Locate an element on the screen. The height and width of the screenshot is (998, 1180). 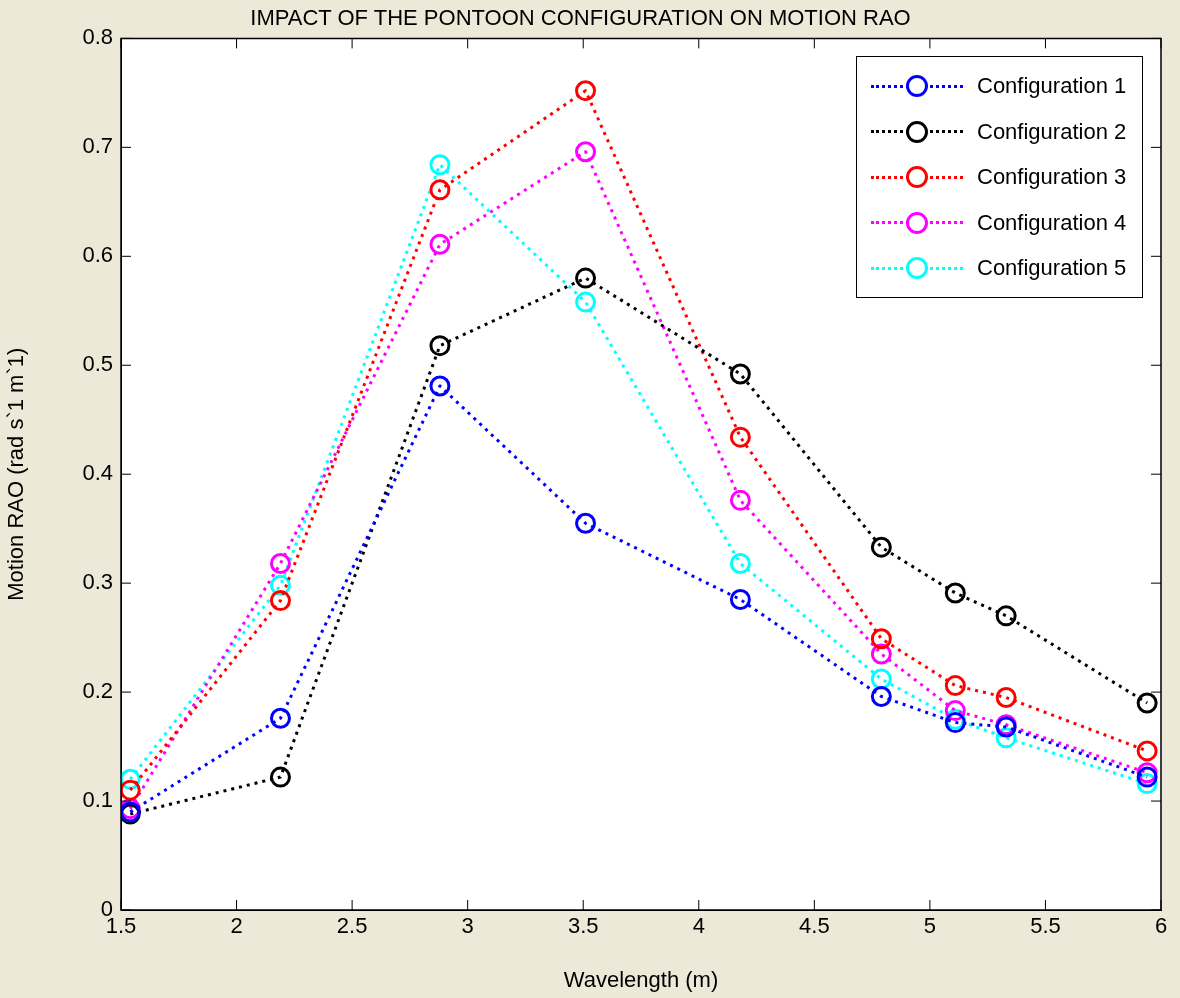
chart-title: IMPACT OF THE PONTOON CONFIGURATION ON MOTION RAO is located at coordinates (580, 18).